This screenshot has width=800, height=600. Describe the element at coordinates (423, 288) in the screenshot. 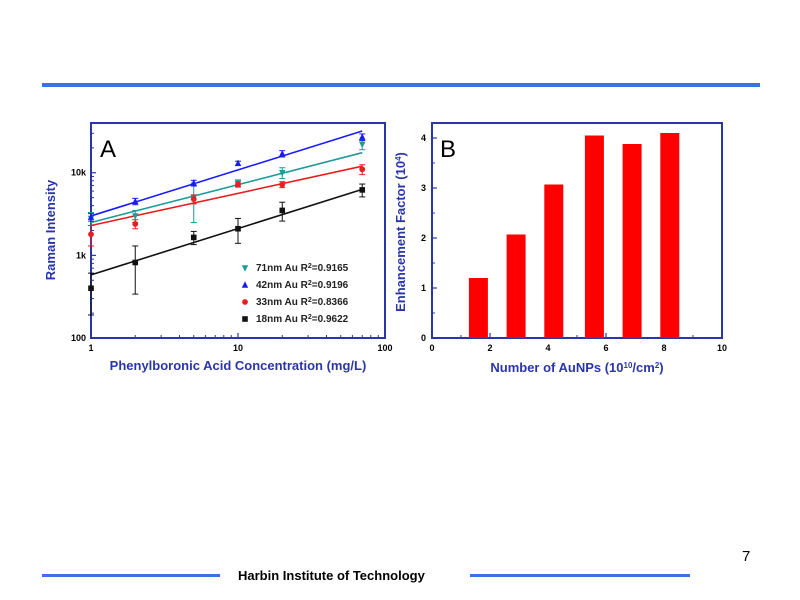

I see `chart-b-y-tick-label: 1` at that location.